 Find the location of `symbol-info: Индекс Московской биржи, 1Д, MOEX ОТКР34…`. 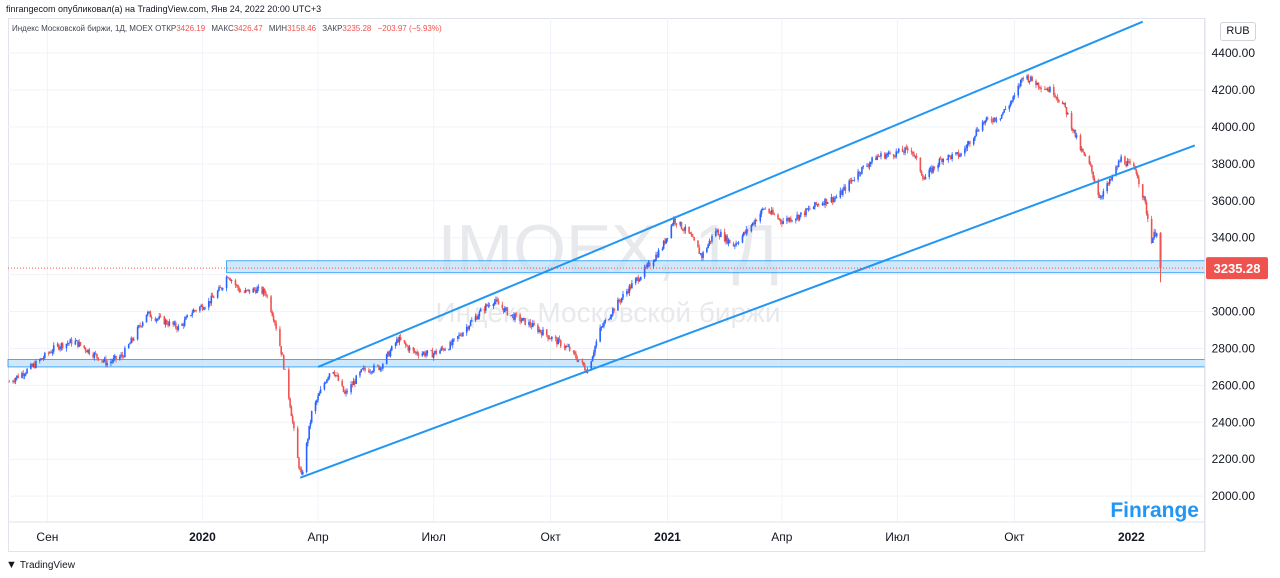

symbol-info: Индекс Московской биржи, 1Д, MOEX ОТКР34… is located at coordinates (229, 28).